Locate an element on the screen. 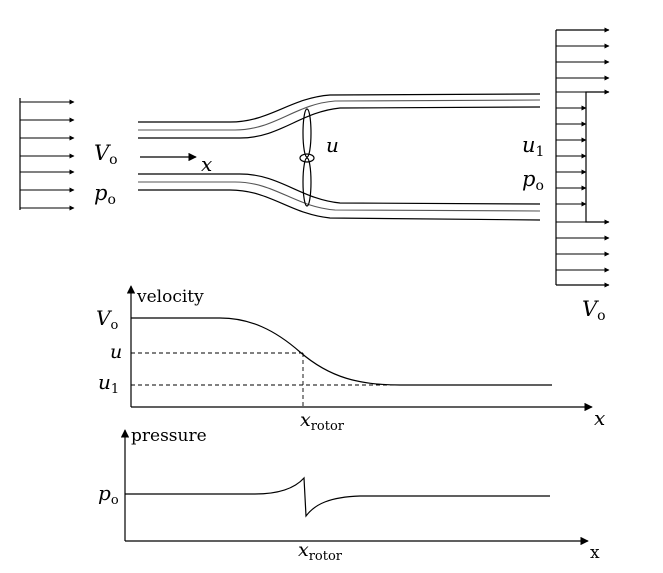 The image size is (663, 573). velocity-title: velocity is located at coordinates (170, 297).